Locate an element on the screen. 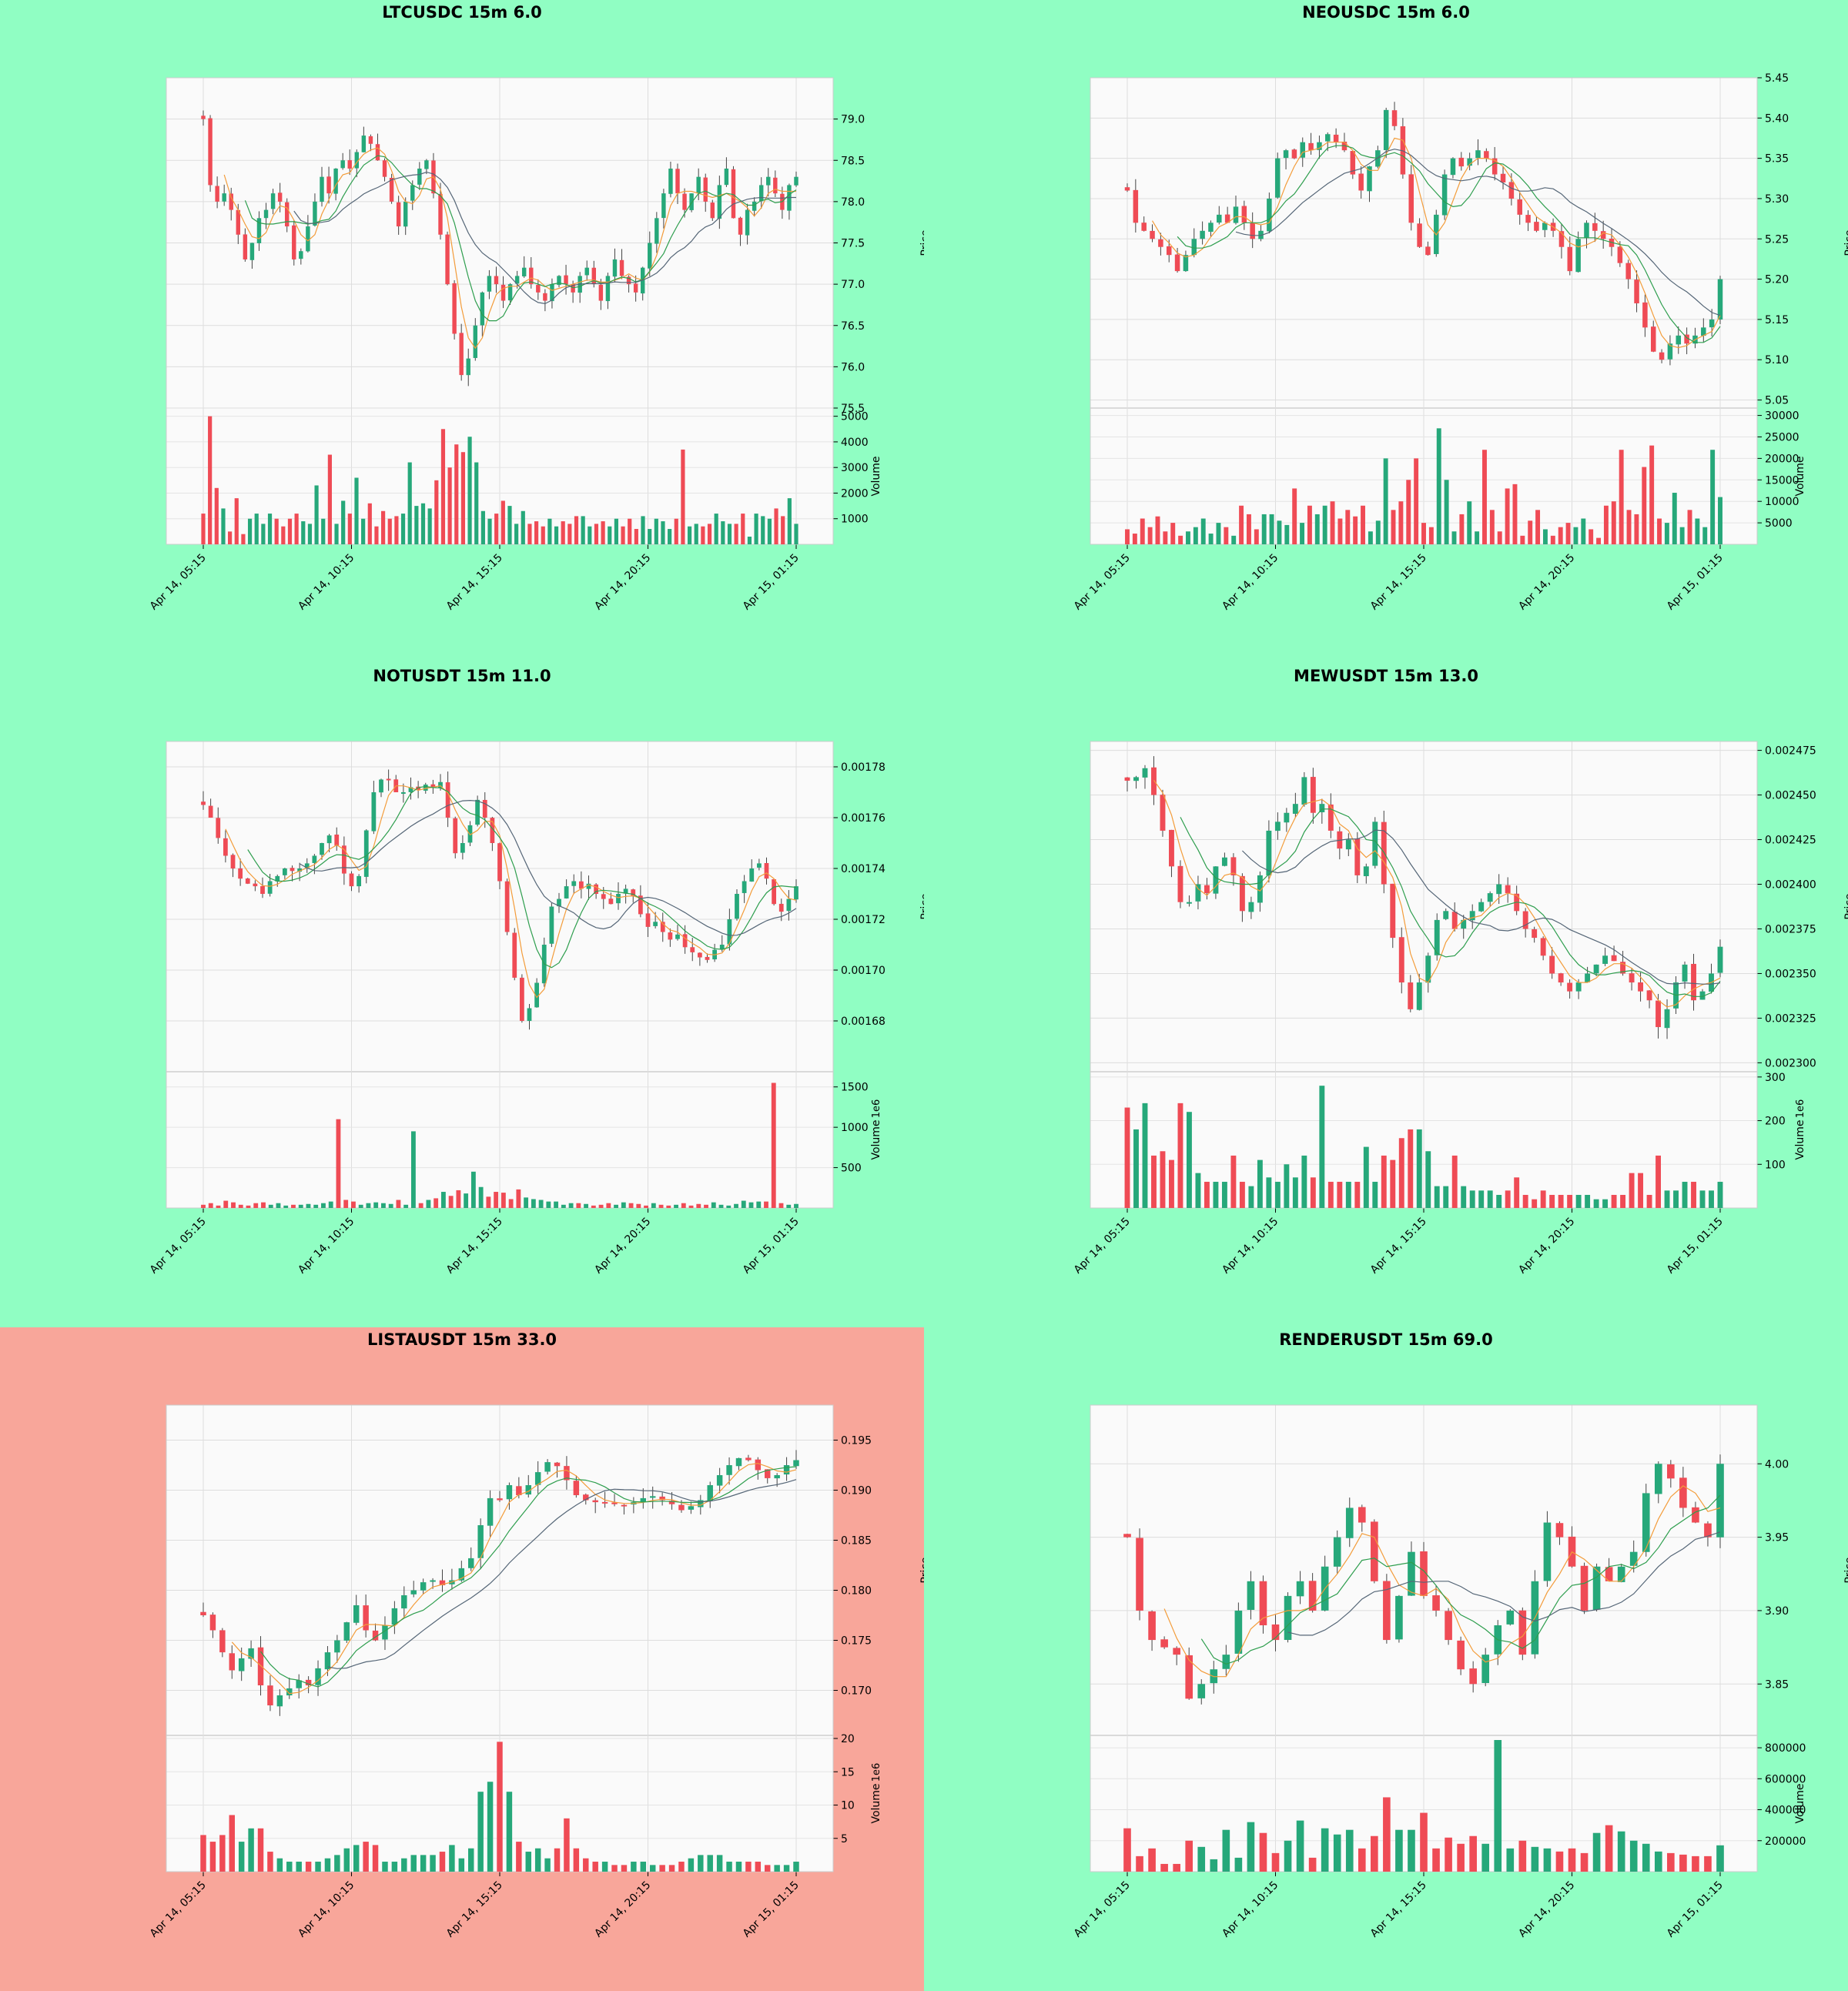  volume-axis-label: Volume is located at coordinates (876, 1139).